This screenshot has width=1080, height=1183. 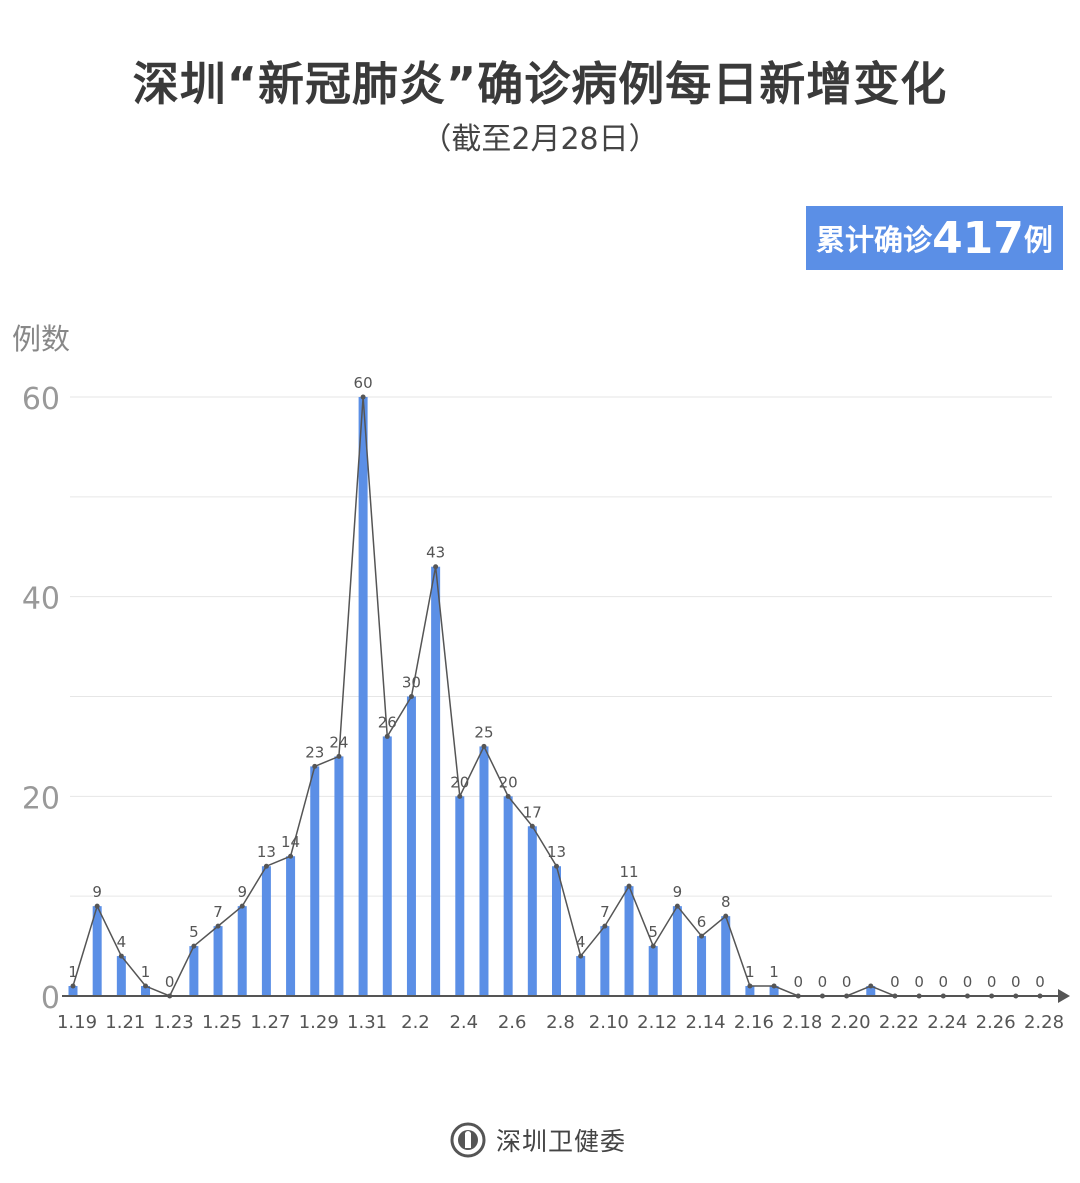 I want to click on x-tick-label: 1.25, so click(x=222, y=1022).